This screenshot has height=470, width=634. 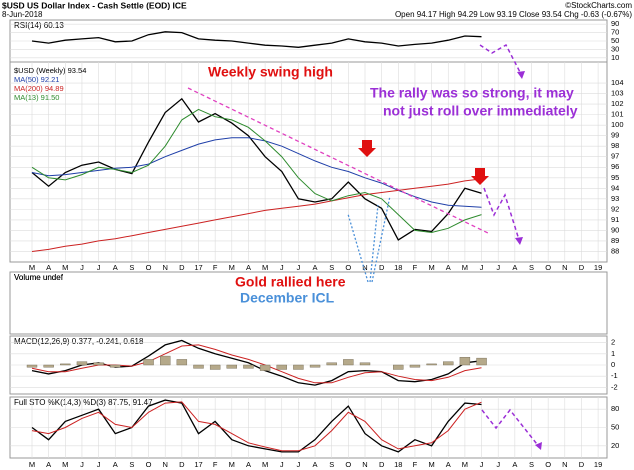 I want to click on panel-title: Full STO %K(14,3) %D(3) 87.75, 91.47, so click(x=83, y=402).